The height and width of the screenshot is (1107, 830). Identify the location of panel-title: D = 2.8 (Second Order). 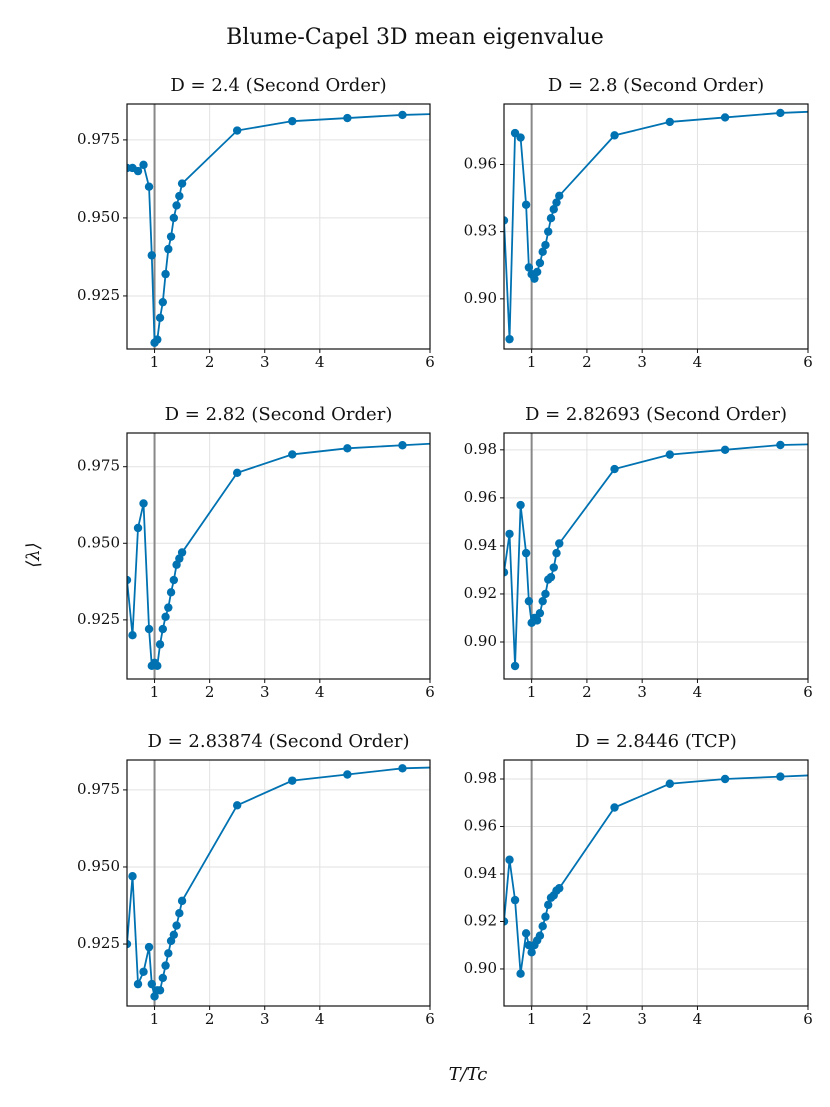
(656, 85).